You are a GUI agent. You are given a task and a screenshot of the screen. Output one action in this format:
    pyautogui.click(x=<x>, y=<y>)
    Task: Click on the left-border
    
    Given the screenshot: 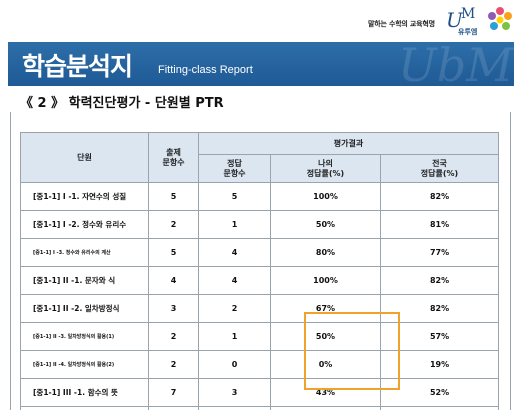 What is the action you would take?
    pyautogui.click(x=10, y=261)
    